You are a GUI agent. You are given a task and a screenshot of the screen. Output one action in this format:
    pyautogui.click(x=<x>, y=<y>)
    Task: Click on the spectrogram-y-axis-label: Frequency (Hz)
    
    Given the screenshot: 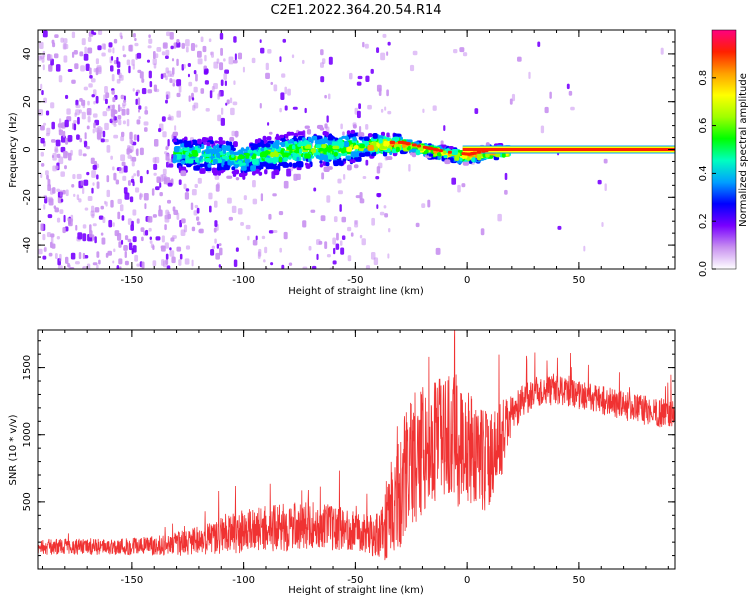 What is the action you would take?
    pyautogui.click(x=13, y=150)
    